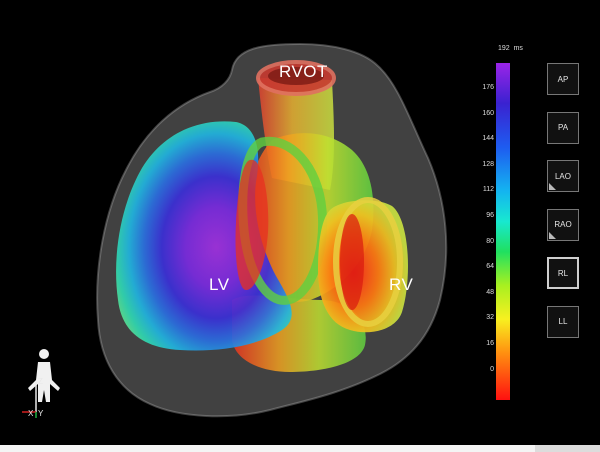 This screenshot has height=452, width=600. I want to click on colorbar-tick-label: 144, so click(488, 139).